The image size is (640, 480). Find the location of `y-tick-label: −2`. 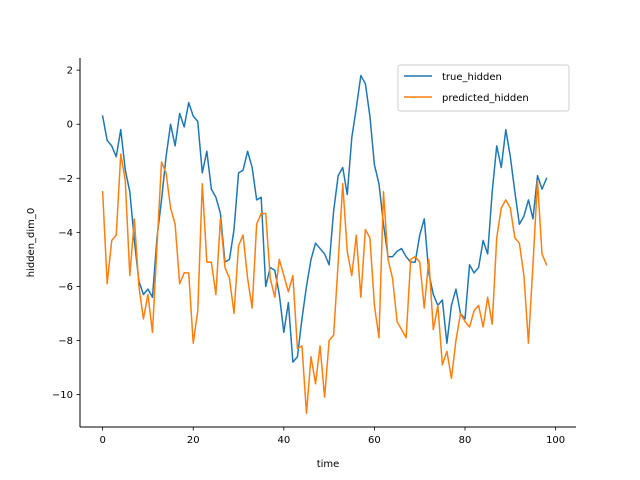

y-tick-label: −2 is located at coordinates (65, 179).